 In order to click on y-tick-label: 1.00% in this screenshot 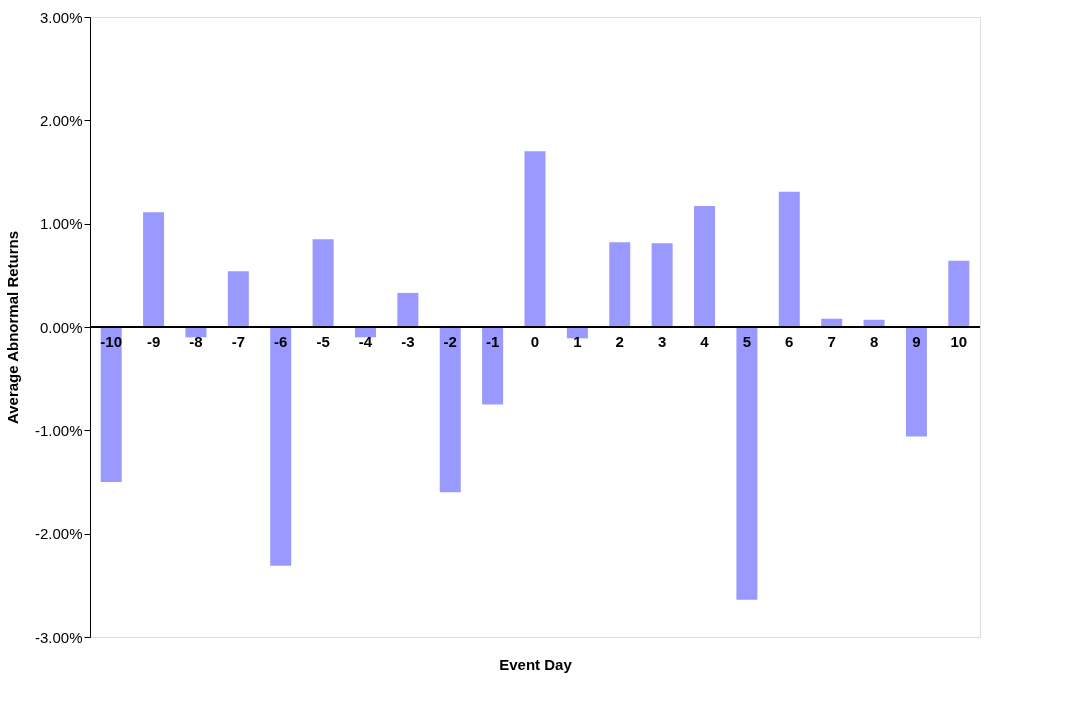, I will do `click(61, 224)`.